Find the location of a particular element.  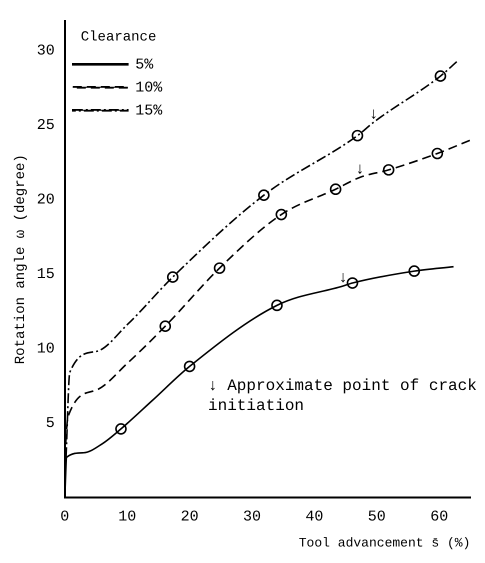

x-tick-label: 60 is located at coordinates (439, 517).